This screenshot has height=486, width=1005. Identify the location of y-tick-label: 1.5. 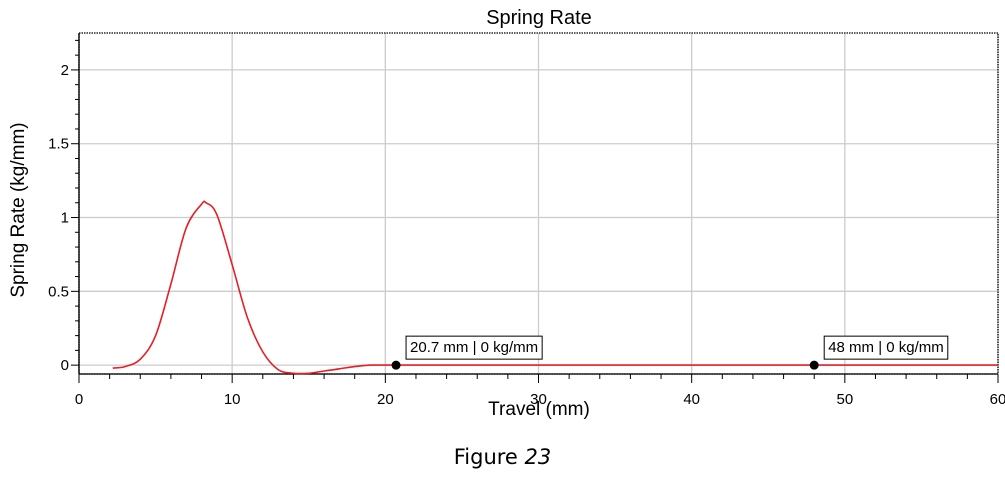
(58, 144).